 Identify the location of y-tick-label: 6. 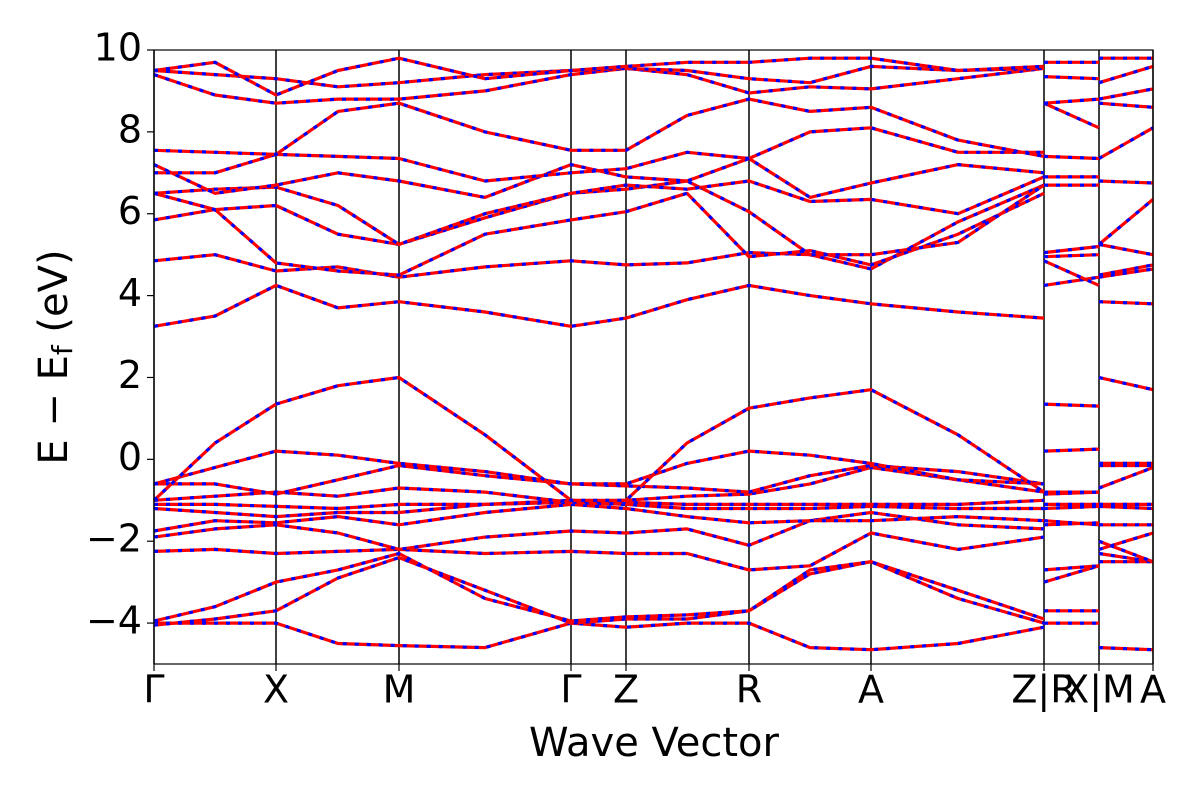
(130, 211).